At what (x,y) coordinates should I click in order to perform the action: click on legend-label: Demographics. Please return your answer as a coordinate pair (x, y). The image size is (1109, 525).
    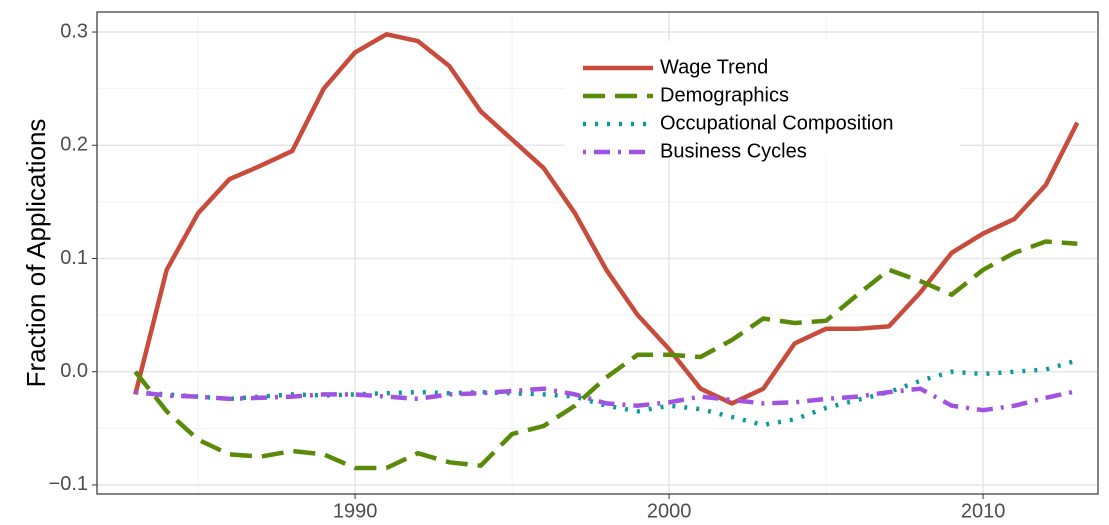
    Looking at the image, I should click on (724, 95).